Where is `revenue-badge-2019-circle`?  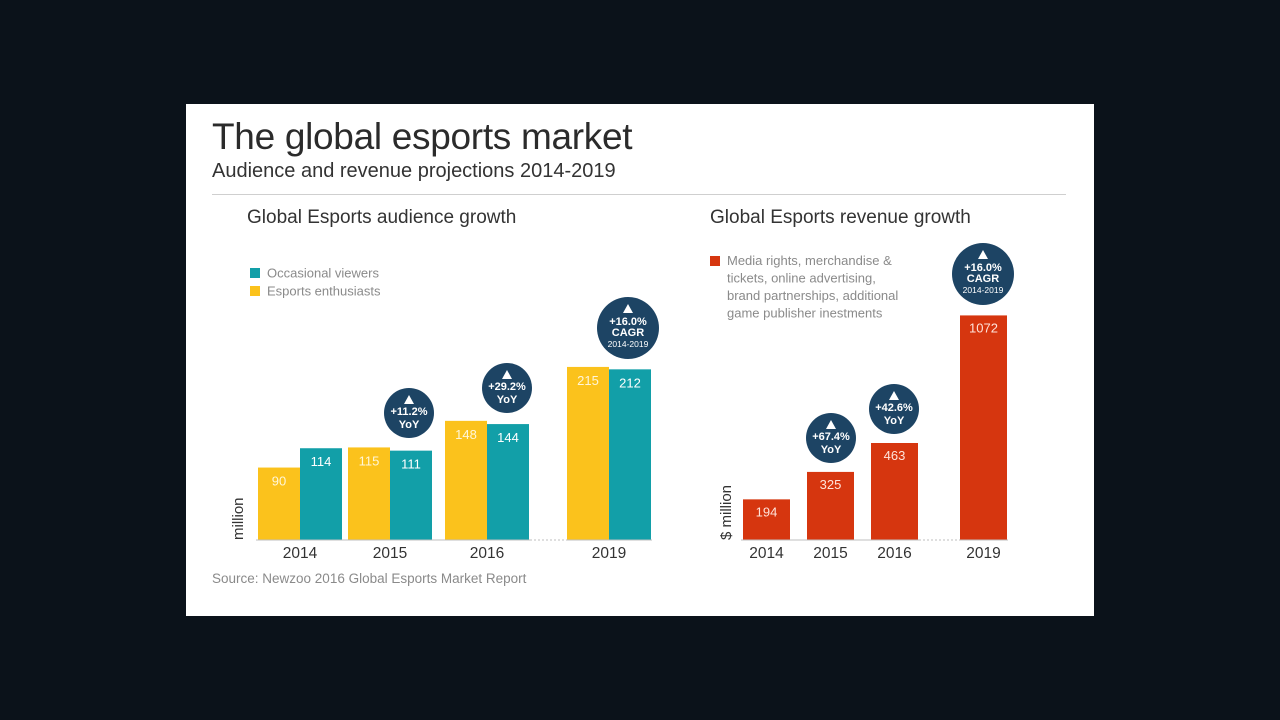 revenue-badge-2019-circle is located at coordinates (983, 274).